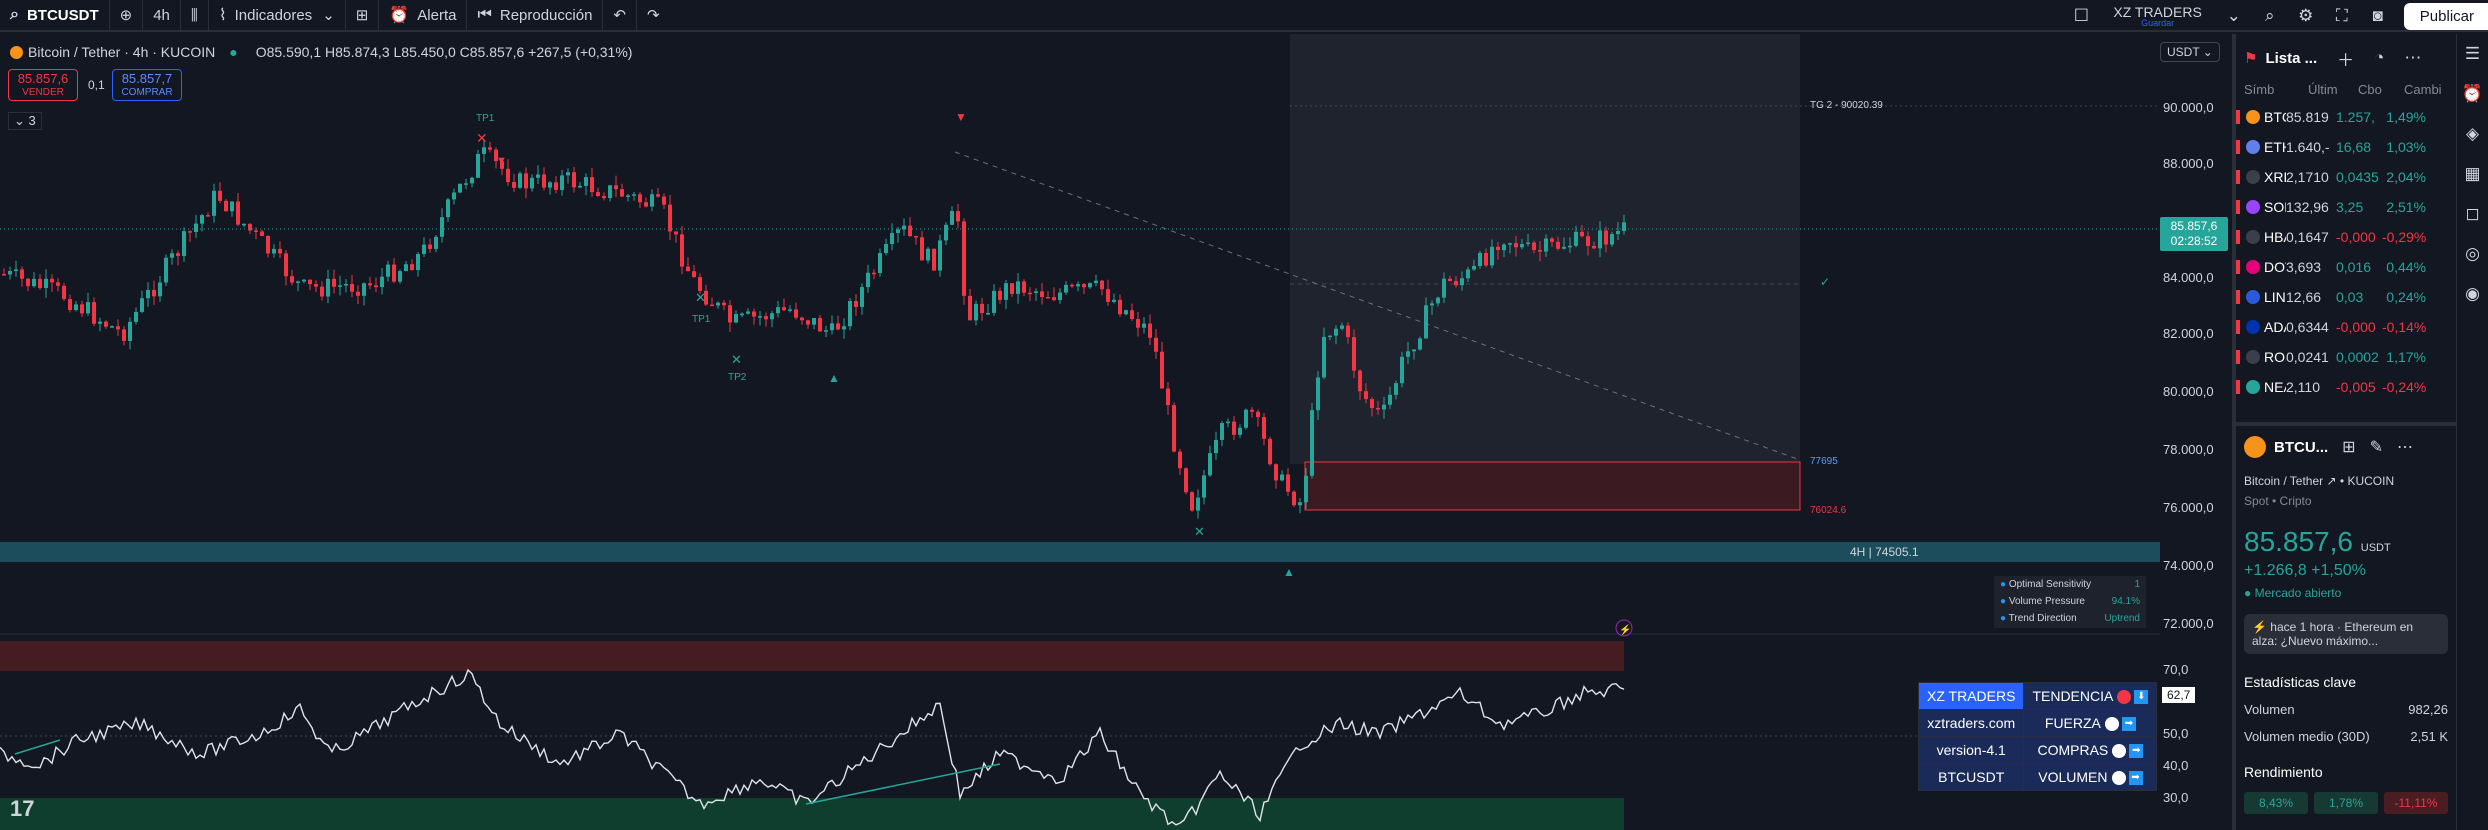  Describe the element at coordinates (363, 15) in the screenshot. I see `layouts-button: ⊞` at that location.